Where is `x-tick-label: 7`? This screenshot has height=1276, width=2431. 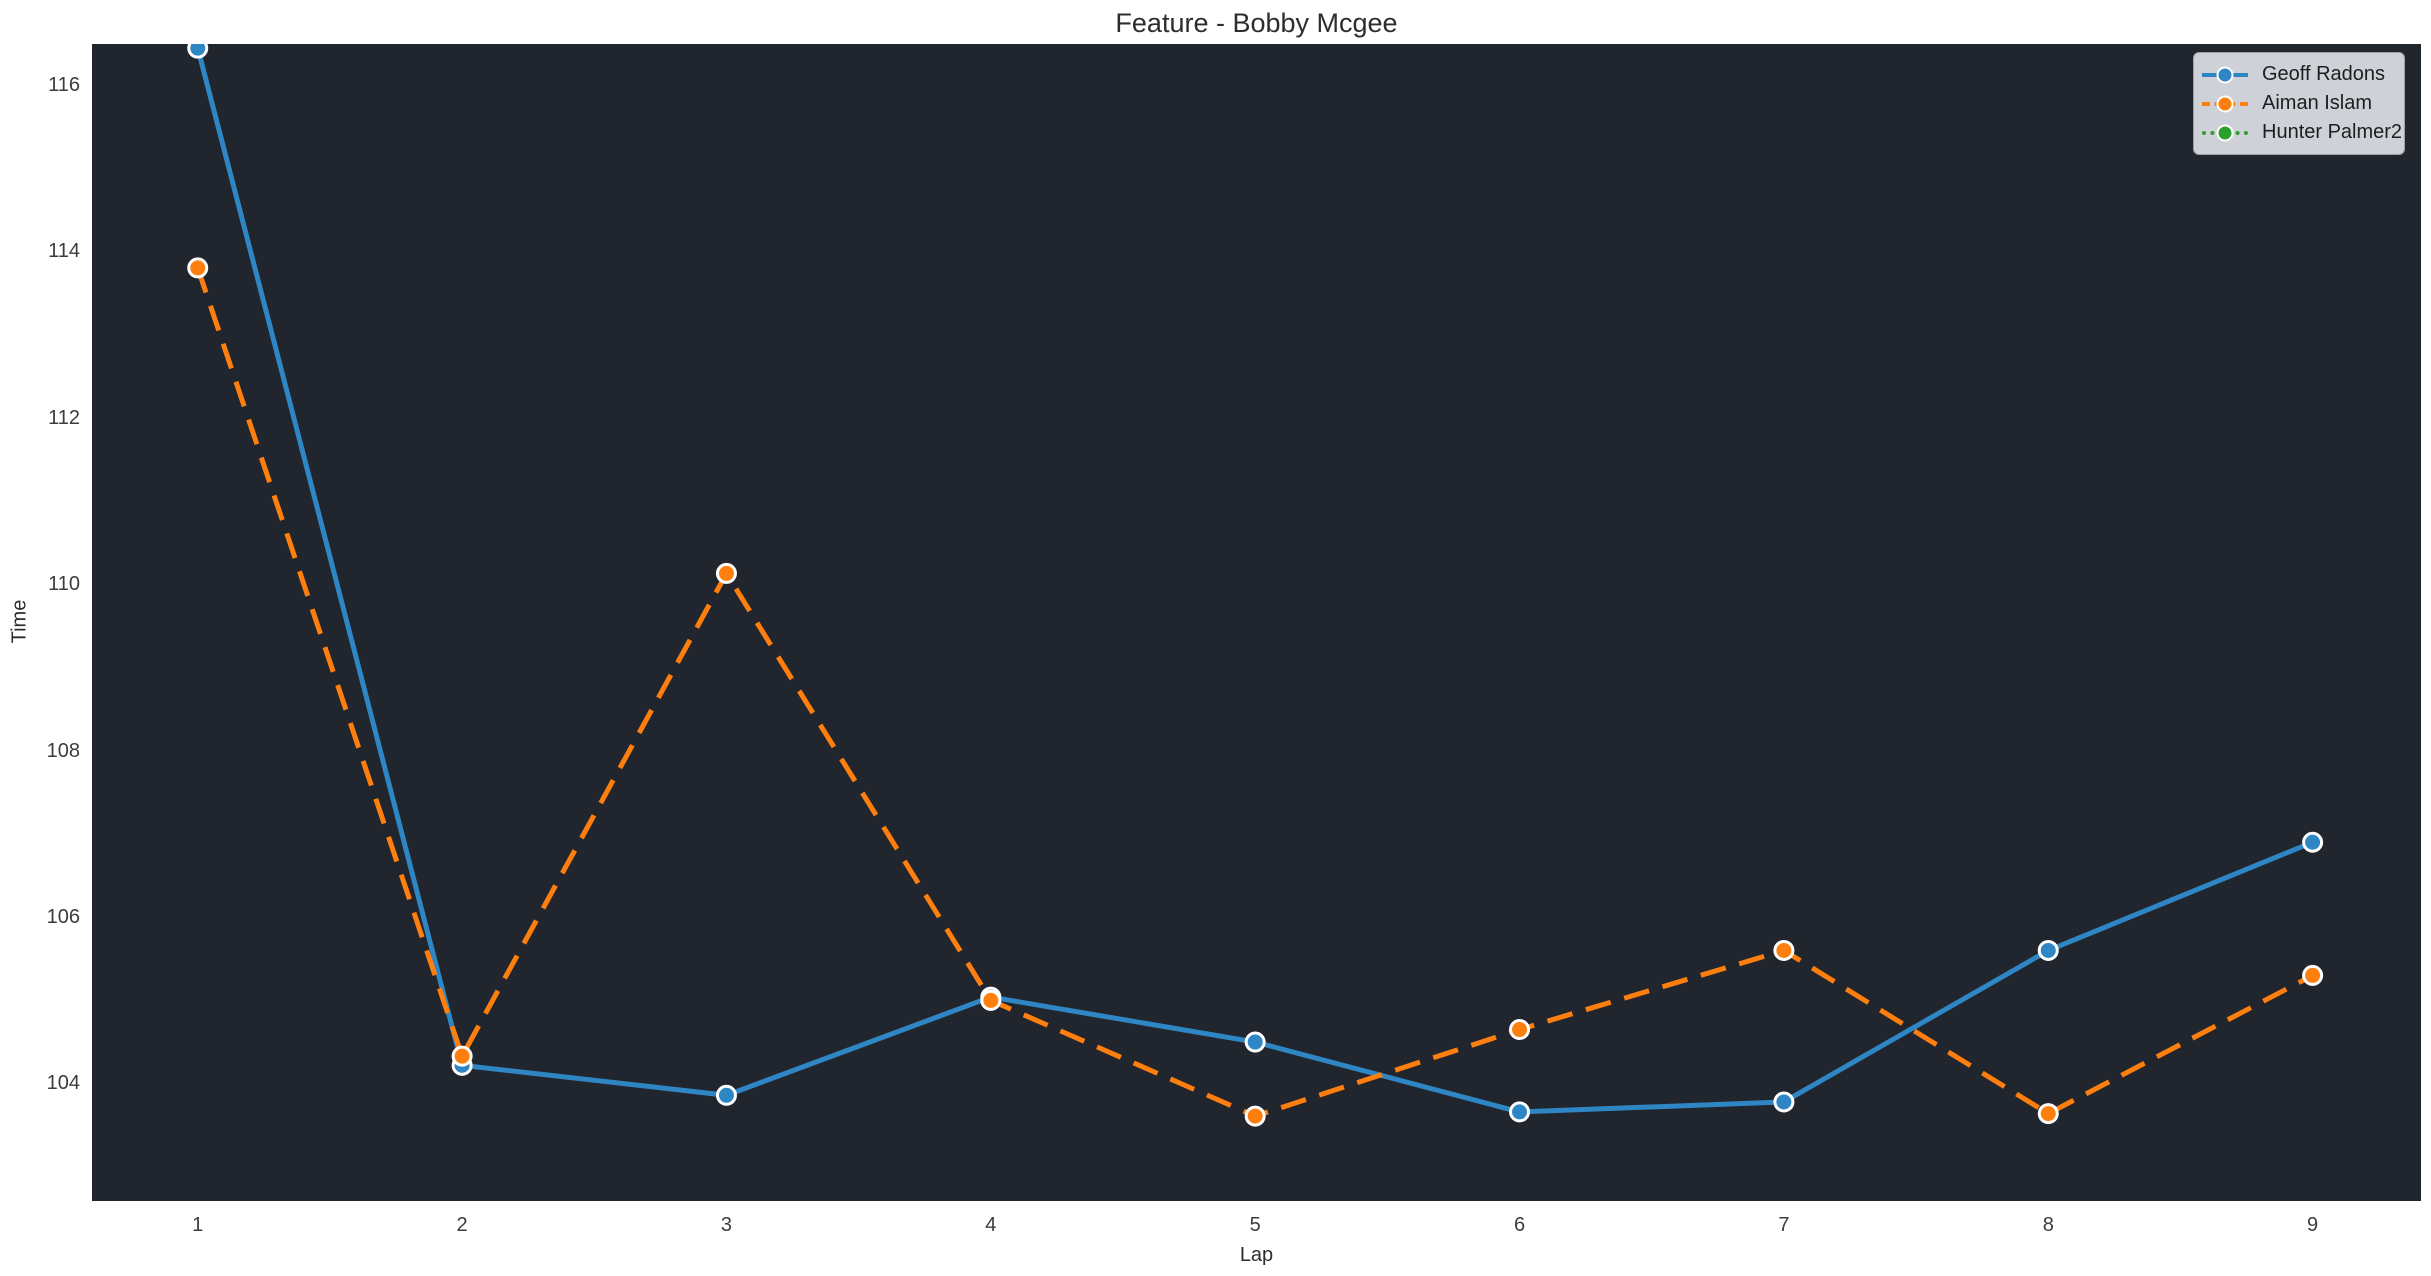
x-tick-label: 7 is located at coordinates (1784, 1225).